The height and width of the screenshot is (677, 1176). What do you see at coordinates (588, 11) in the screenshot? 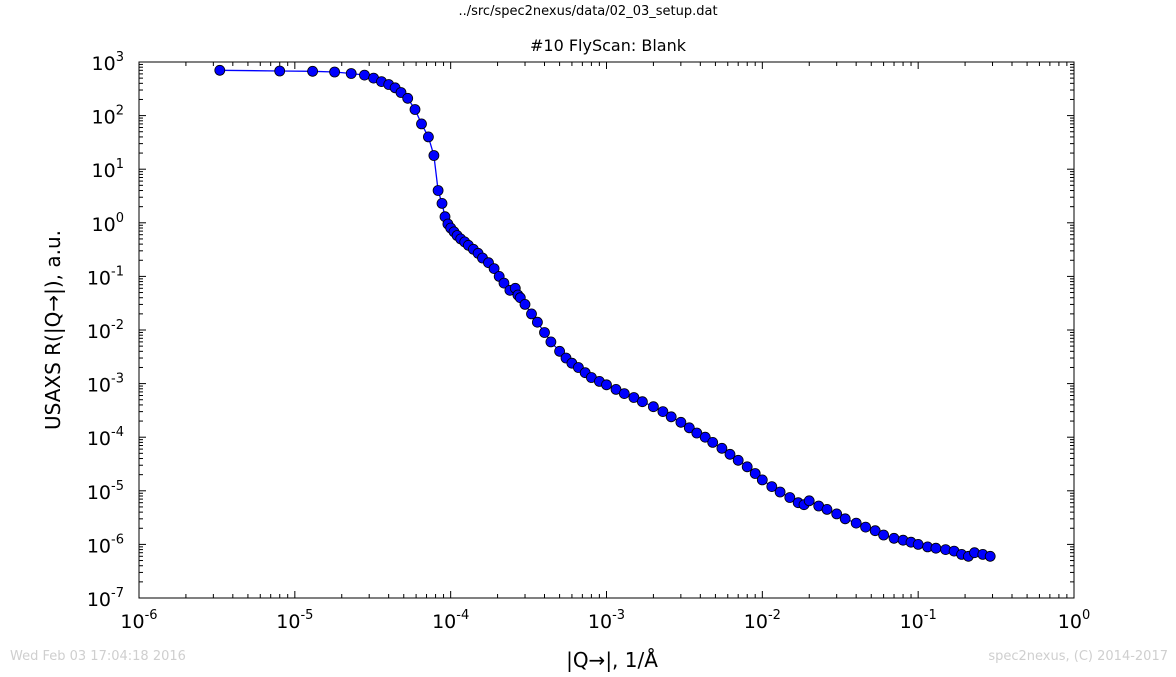
I see `supertitle: ../src/spec2nexus/data/02_03_setup.dat` at bounding box center [588, 11].